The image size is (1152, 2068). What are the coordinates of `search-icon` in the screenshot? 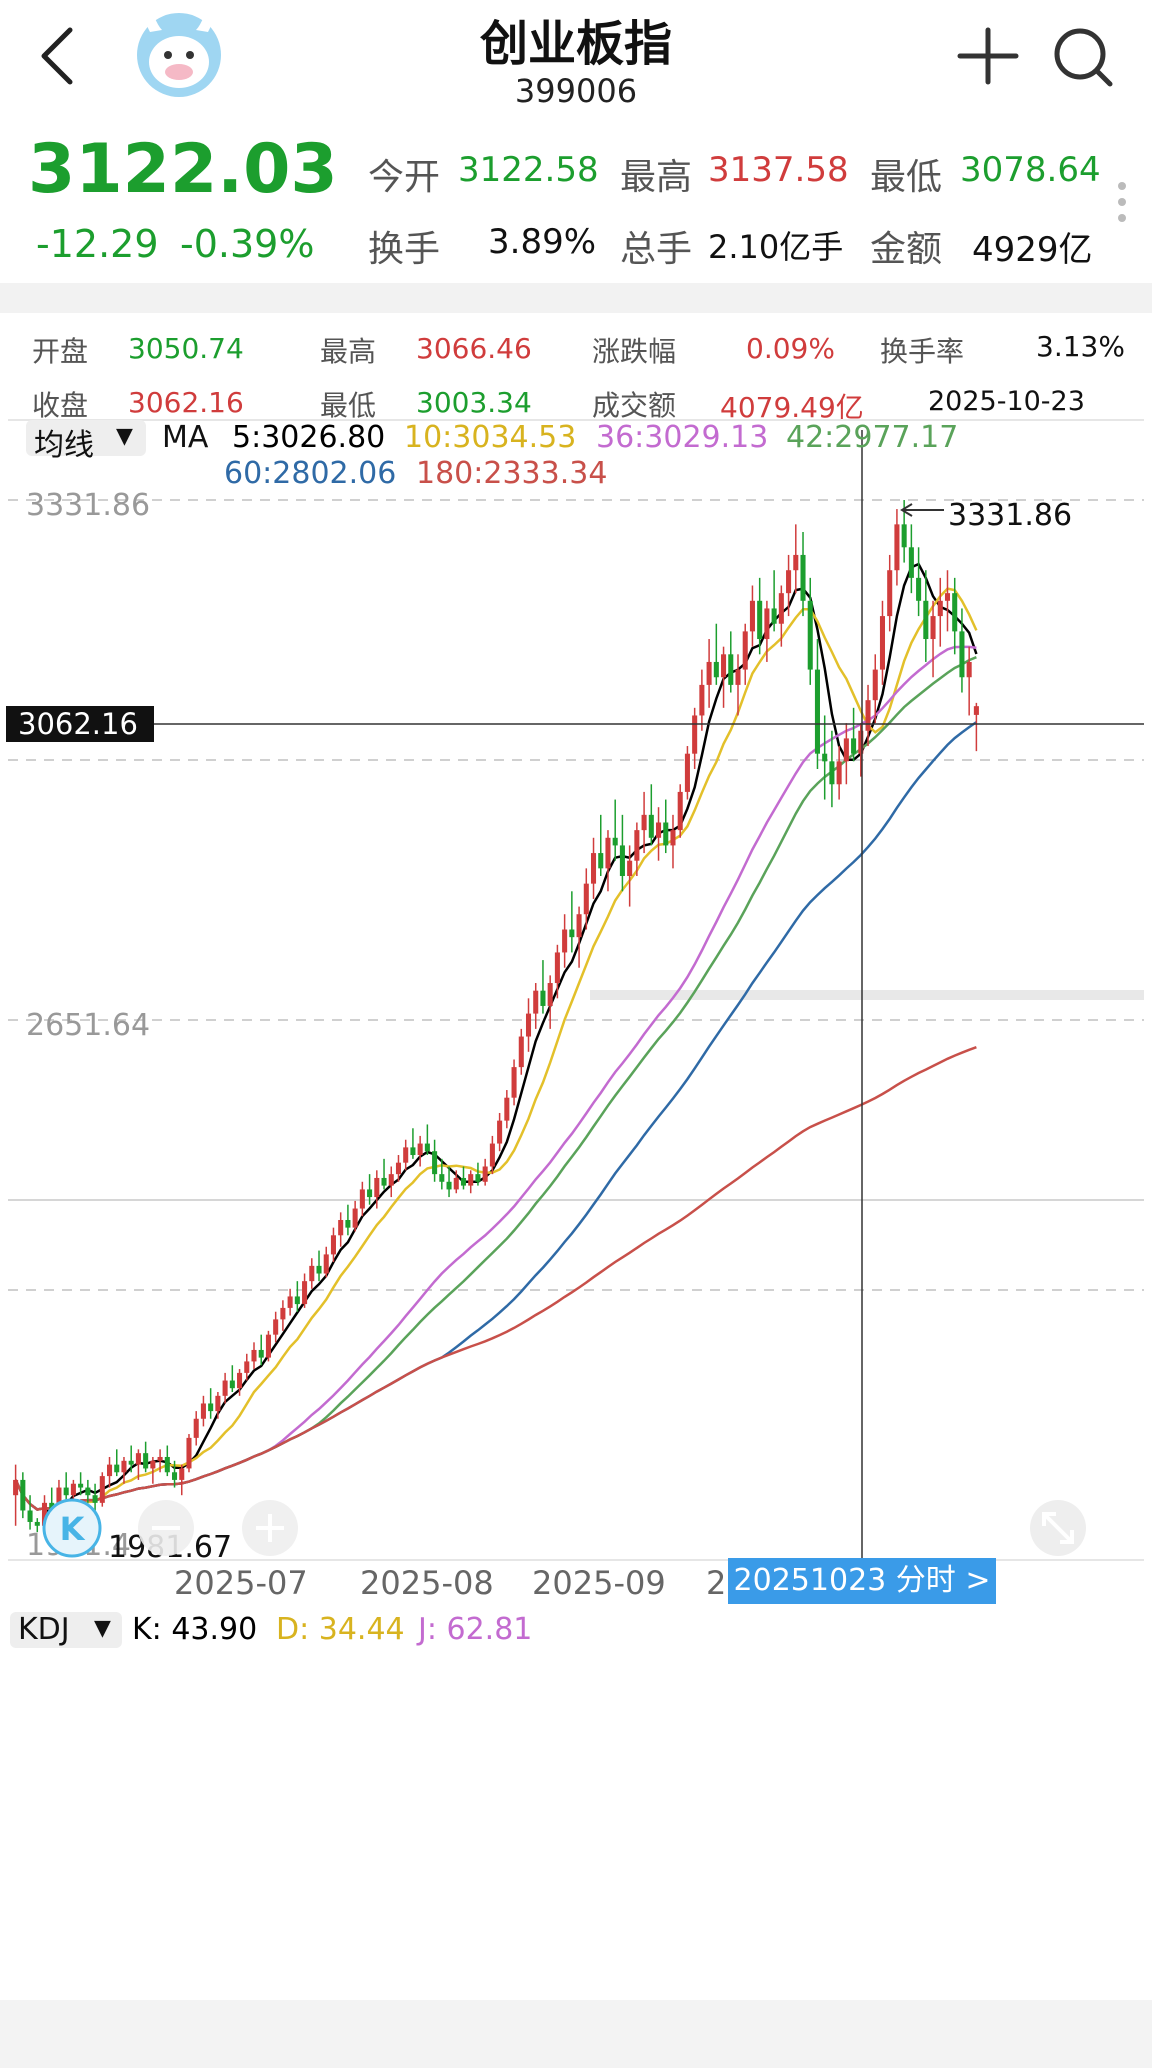 It's located at (1083, 57).